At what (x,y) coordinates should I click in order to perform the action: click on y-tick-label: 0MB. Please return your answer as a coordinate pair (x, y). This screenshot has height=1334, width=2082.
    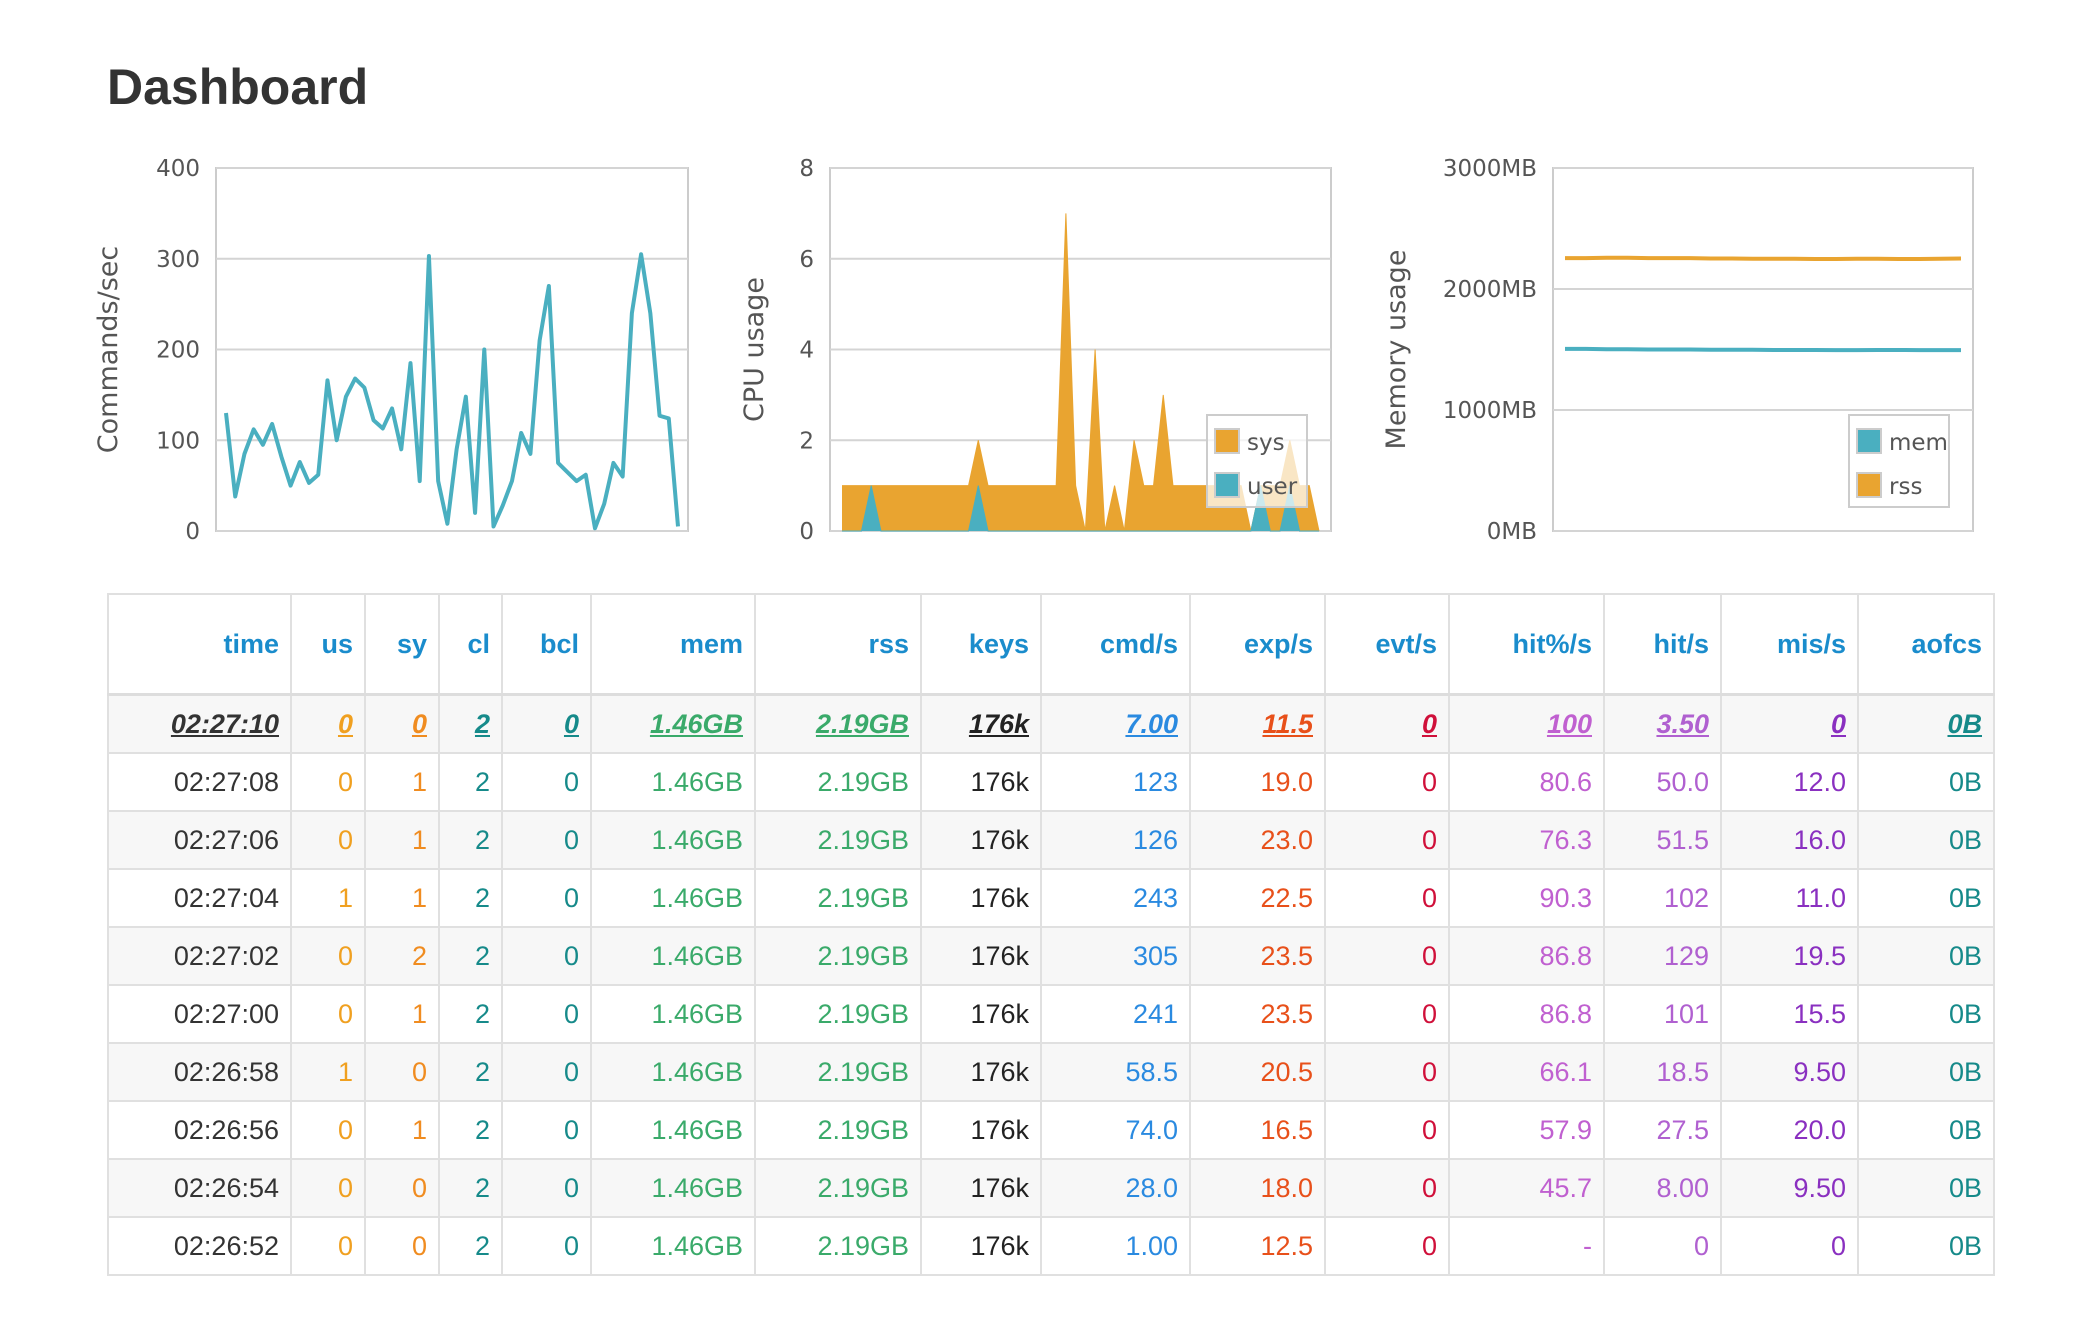
    Looking at the image, I should click on (1512, 532).